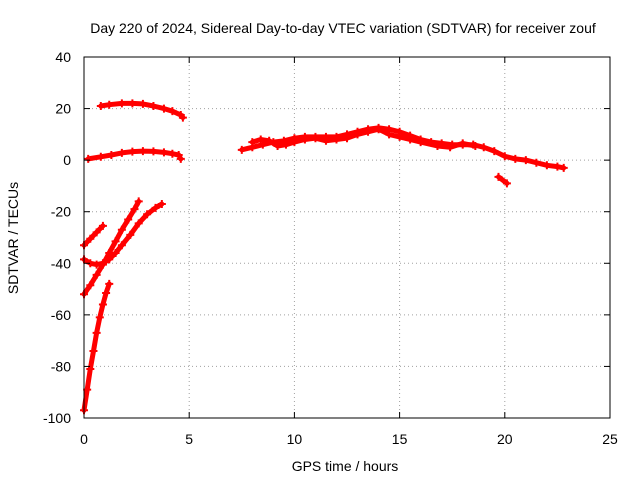 Image resolution: width=640 pixels, height=480 pixels. What do you see at coordinates (13, 238) in the screenshot?
I see `y-axis-label: SDTVAR / TECUs` at bounding box center [13, 238].